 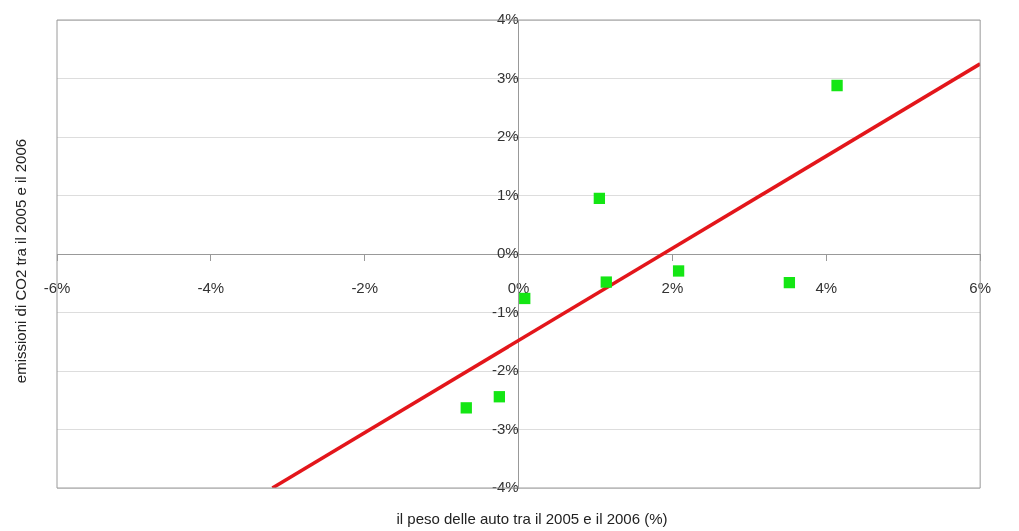 What do you see at coordinates (505, 487) in the screenshot?
I see `y-tick-label: -4%` at bounding box center [505, 487].